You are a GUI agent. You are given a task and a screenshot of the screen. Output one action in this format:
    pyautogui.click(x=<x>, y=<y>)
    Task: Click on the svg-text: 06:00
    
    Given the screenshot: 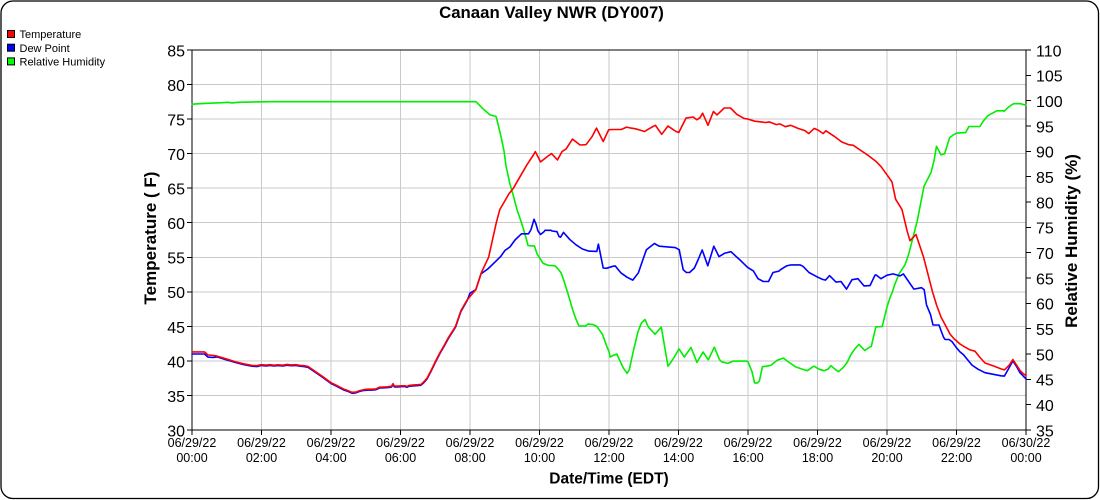 What is the action you would take?
    pyautogui.click(x=400, y=458)
    